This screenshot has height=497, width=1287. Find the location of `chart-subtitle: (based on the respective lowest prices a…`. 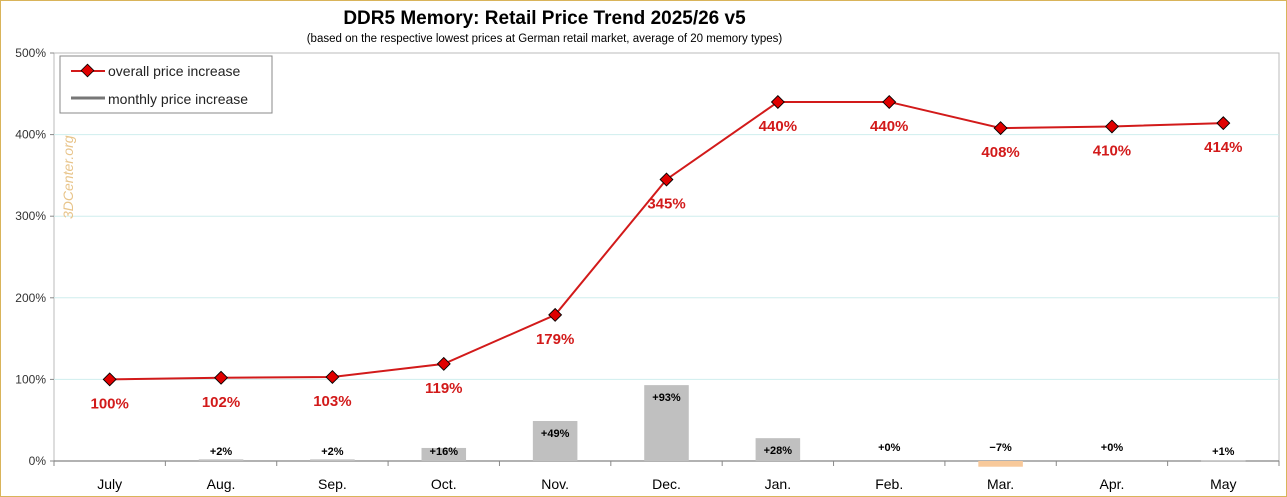

chart-subtitle: (based on the respective lowest prices a… is located at coordinates (544, 39).